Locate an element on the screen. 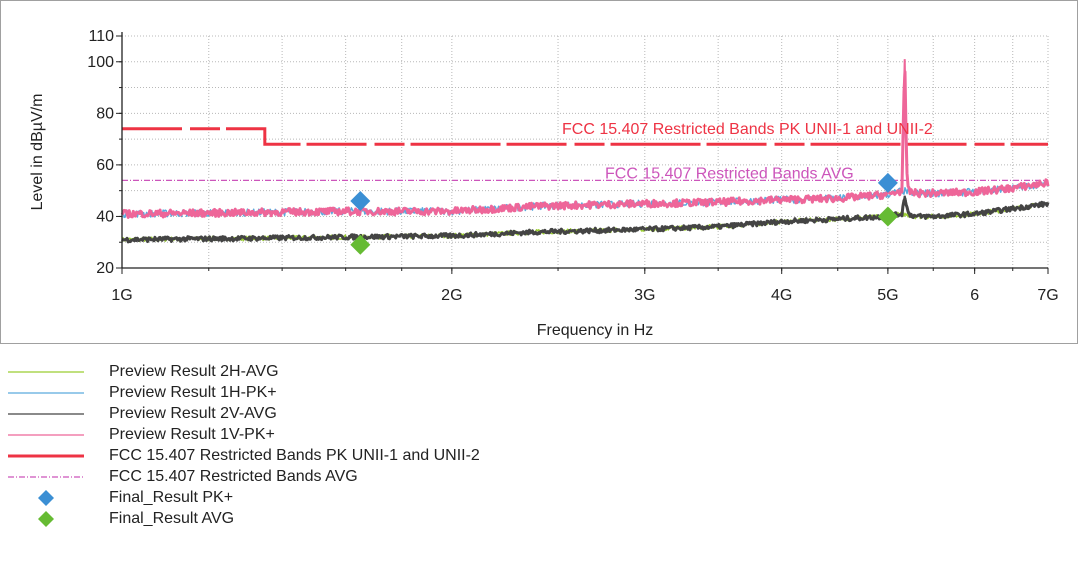 This screenshot has height=571, width=1079. y-tick-label: 60 is located at coordinates (105, 165).